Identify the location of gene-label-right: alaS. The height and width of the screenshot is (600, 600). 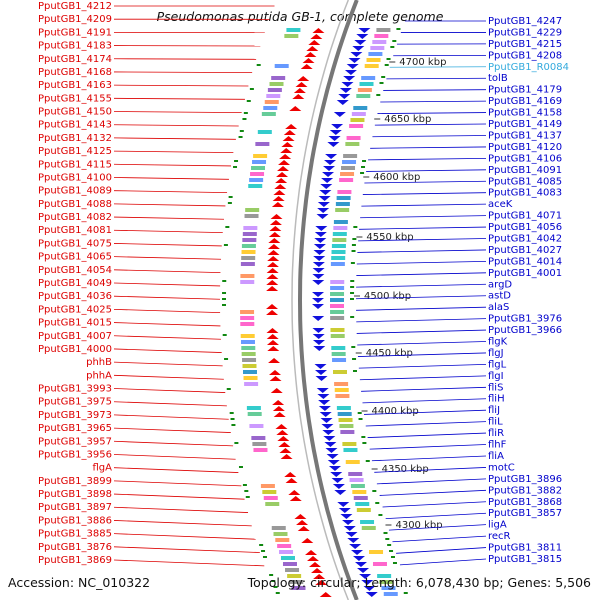
(498, 307).